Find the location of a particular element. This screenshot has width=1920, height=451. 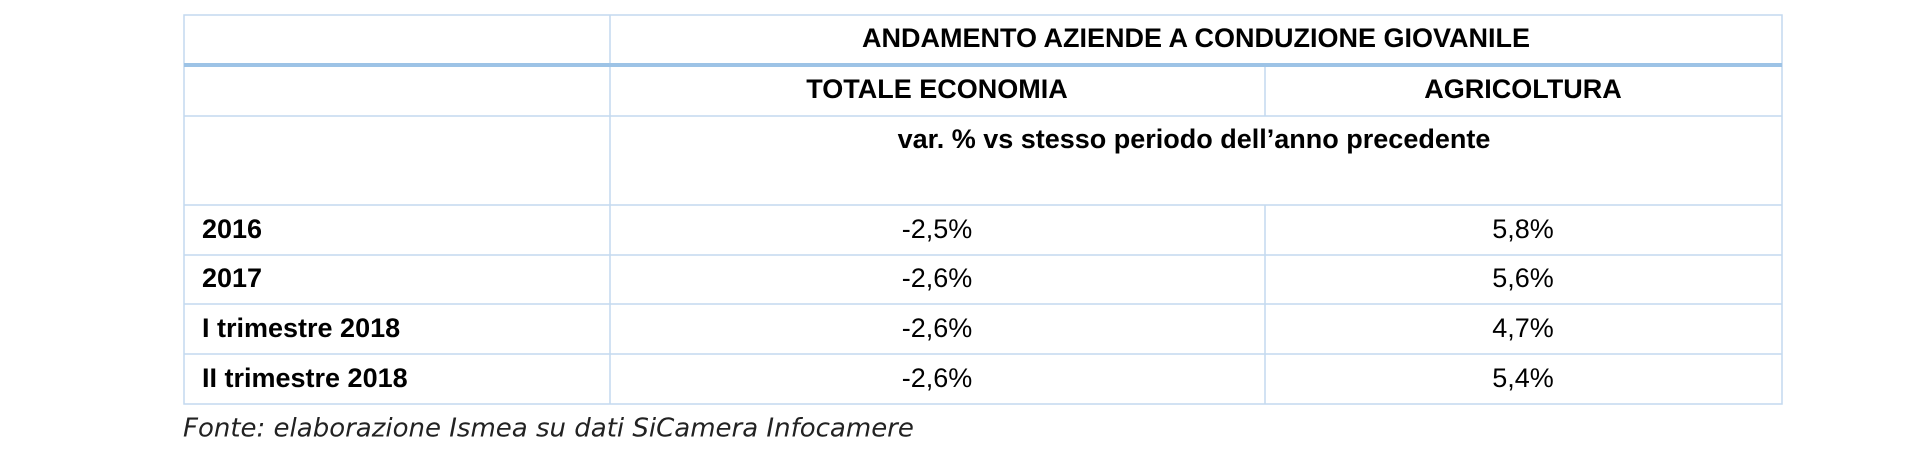

cell-value: -2,5% is located at coordinates (937, 229).